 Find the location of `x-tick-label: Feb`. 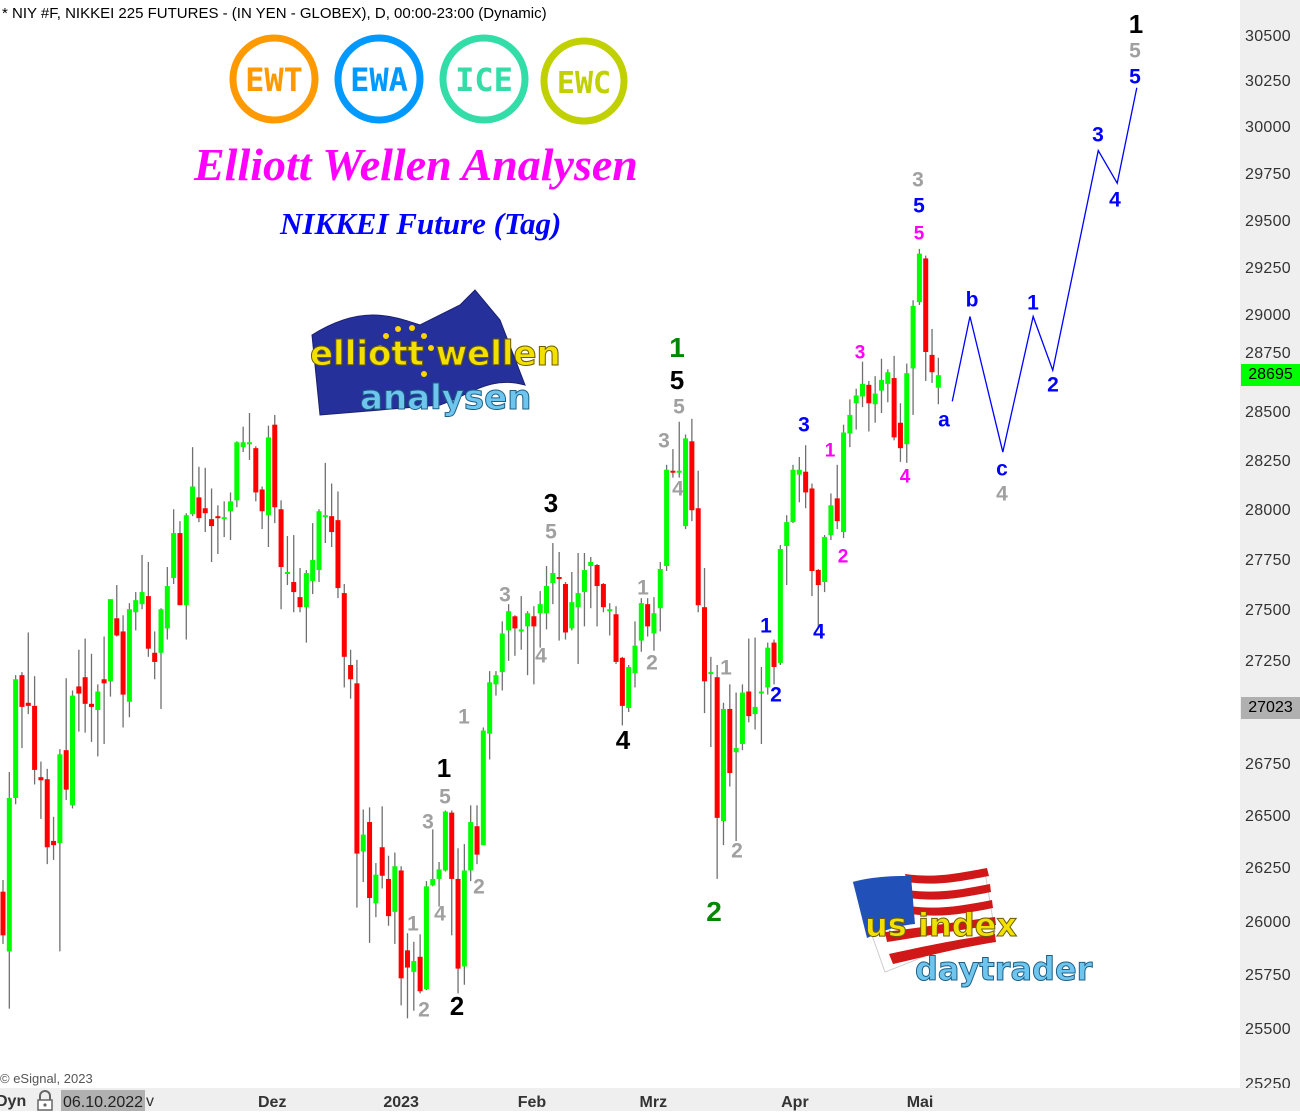

x-tick-label: Feb is located at coordinates (532, 1102).